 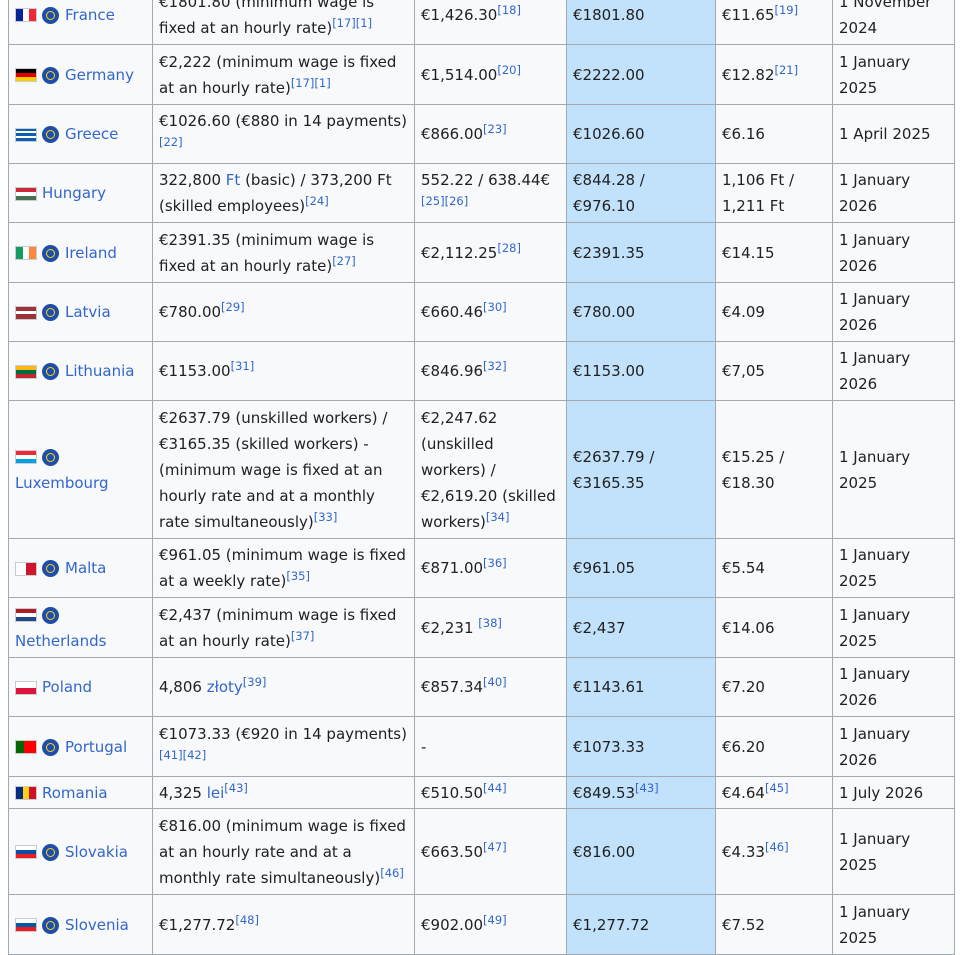 I want to click on reference: [38], so click(x=490, y=622).